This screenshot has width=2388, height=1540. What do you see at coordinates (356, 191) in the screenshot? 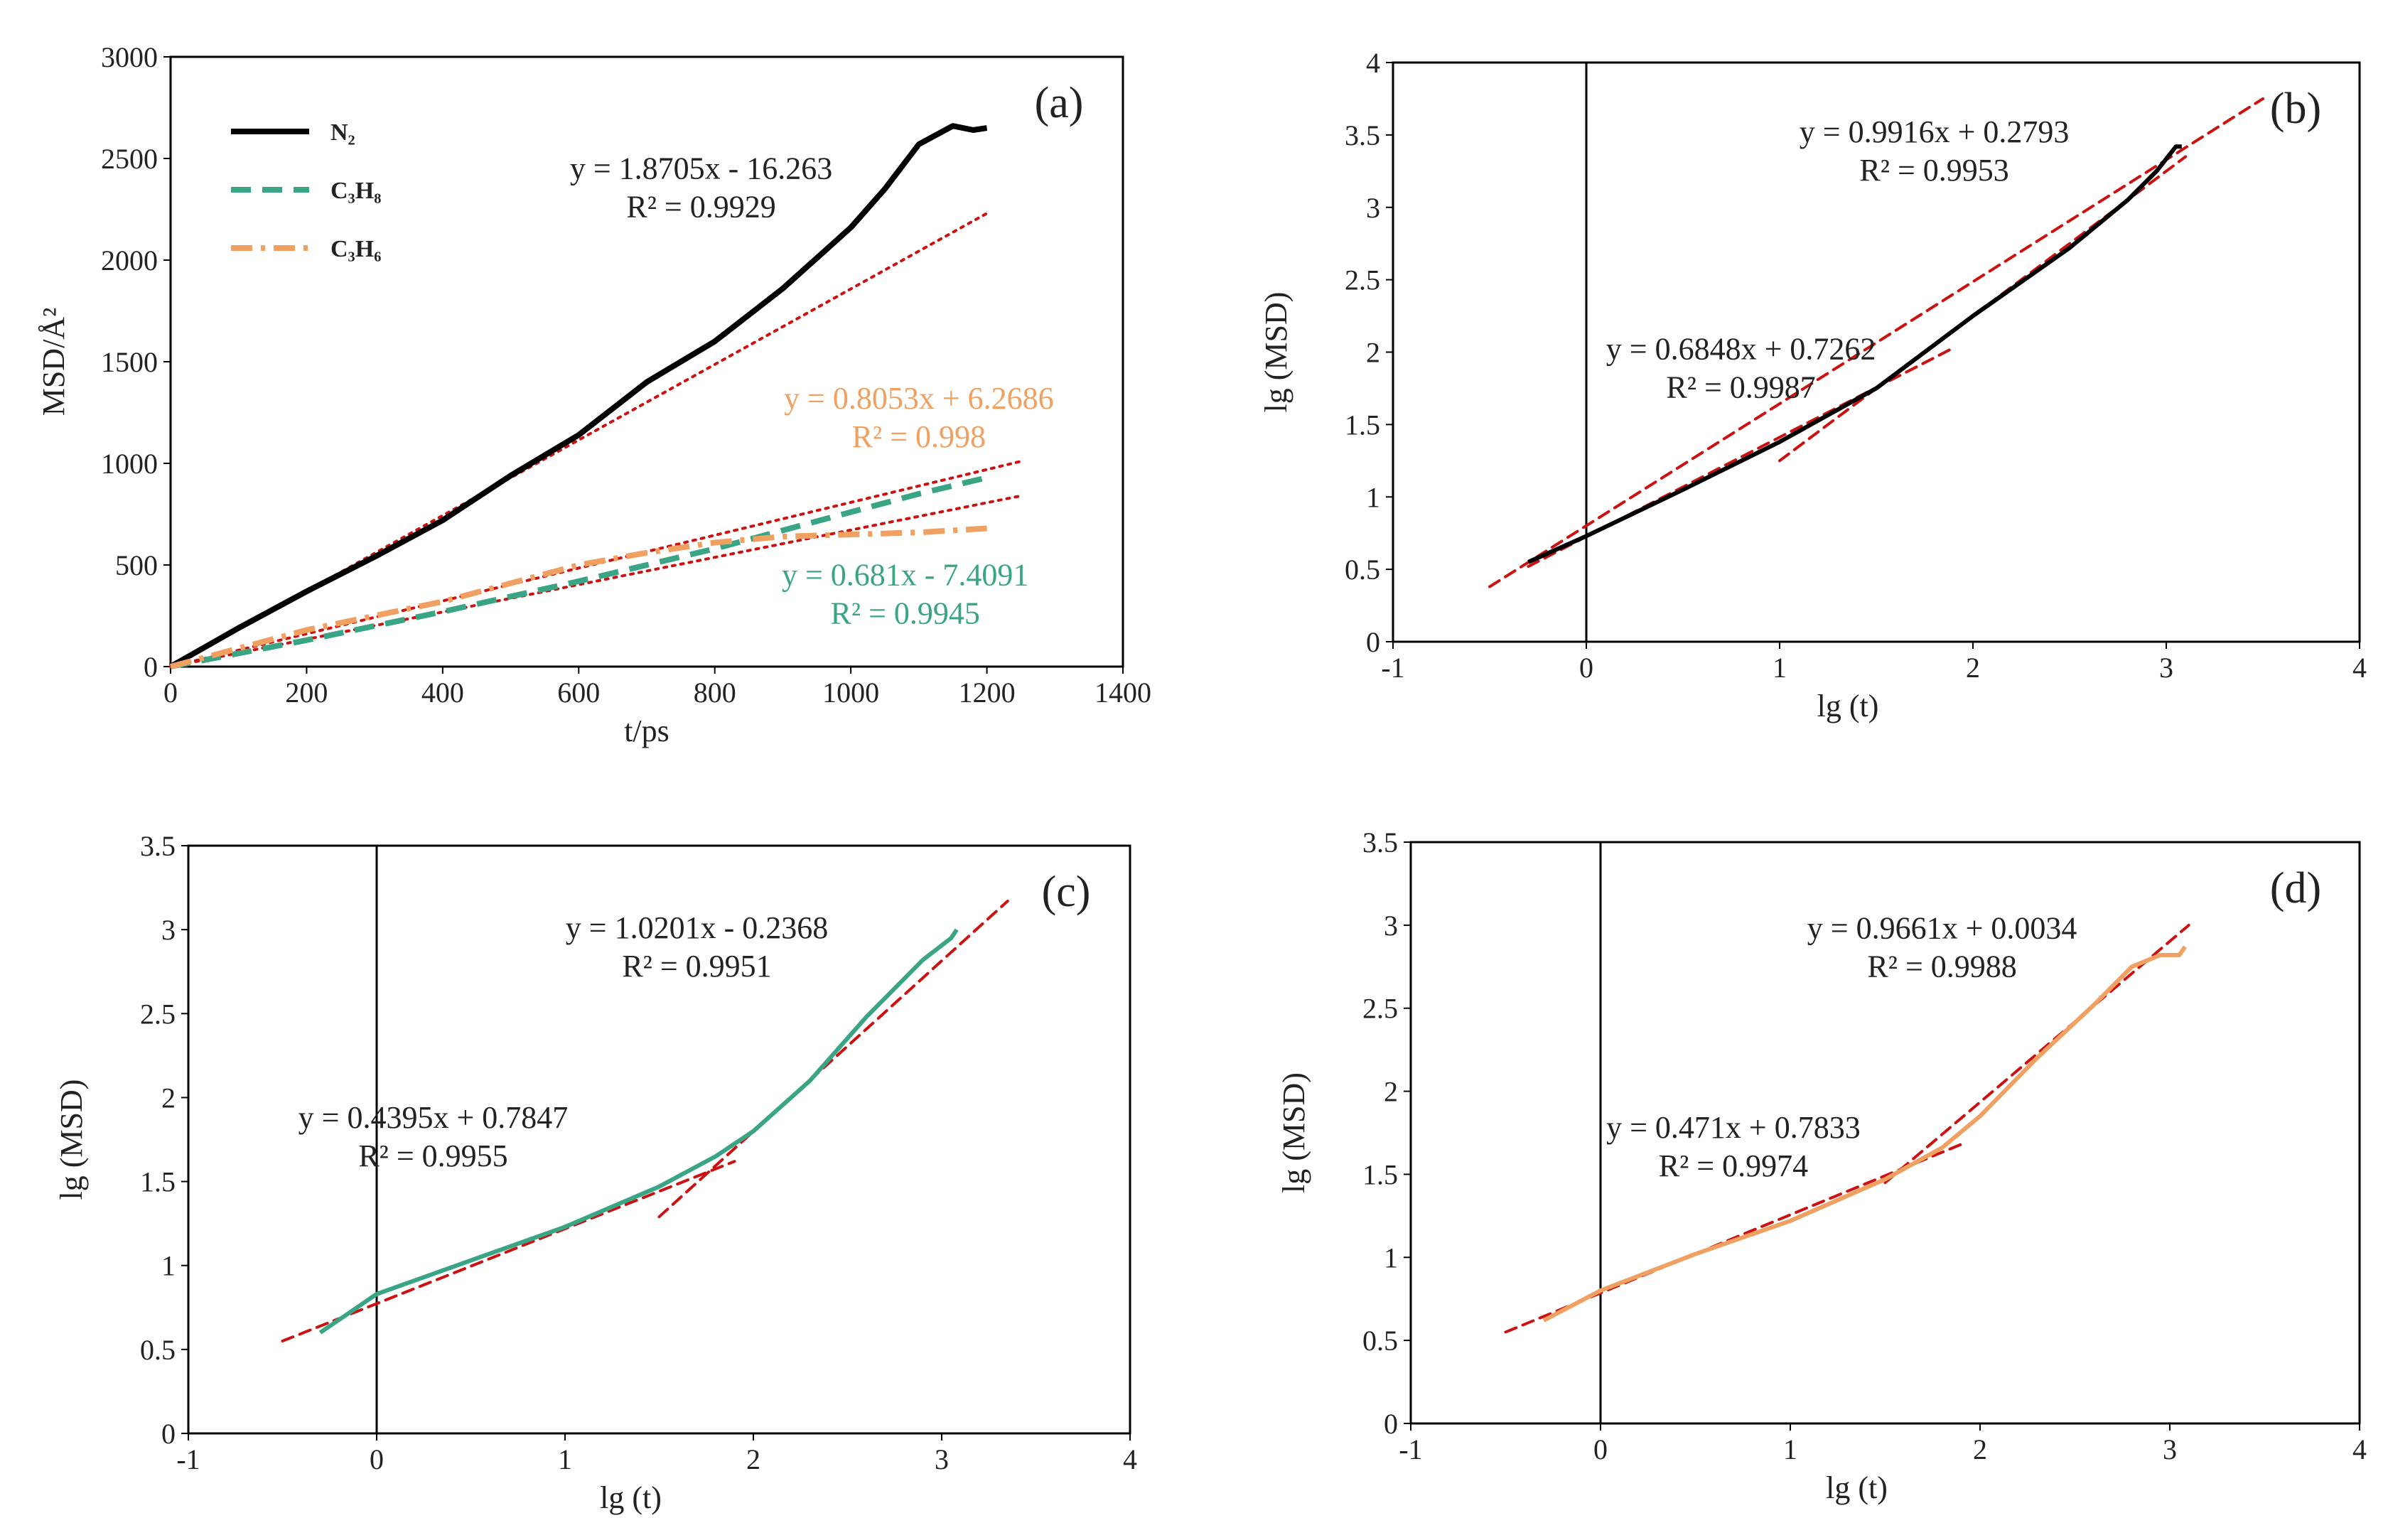
I see `legend-label: C₃H₈` at bounding box center [356, 191].